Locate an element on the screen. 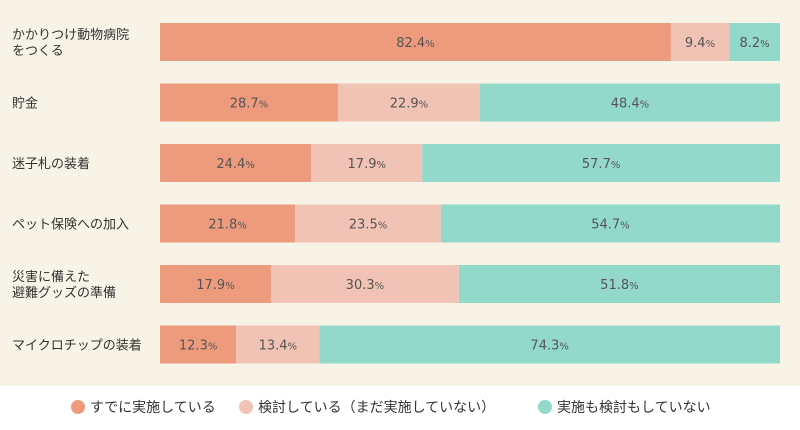 This screenshot has width=800, height=430. value-label: 12.3% is located at coordinates (198, 346).